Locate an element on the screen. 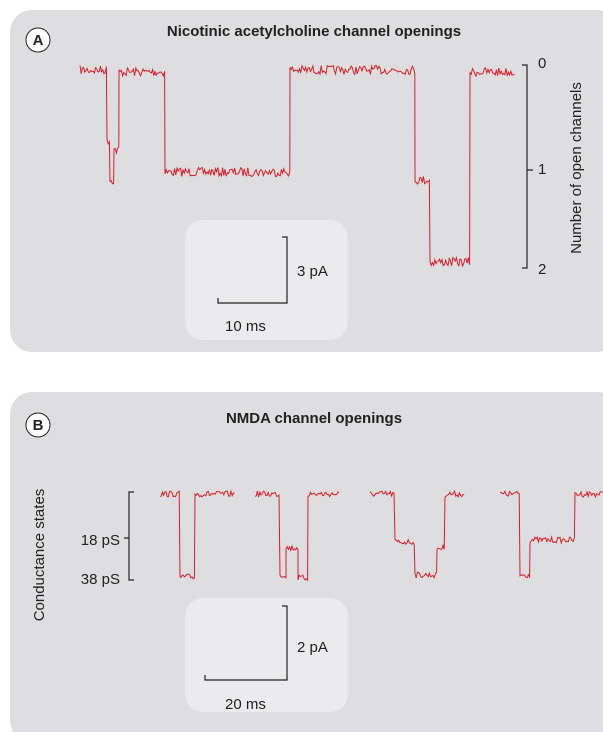 The height and width of the screenshot is (732, 603). axis-label: Number of open channels is located at coordinates (576, 168).